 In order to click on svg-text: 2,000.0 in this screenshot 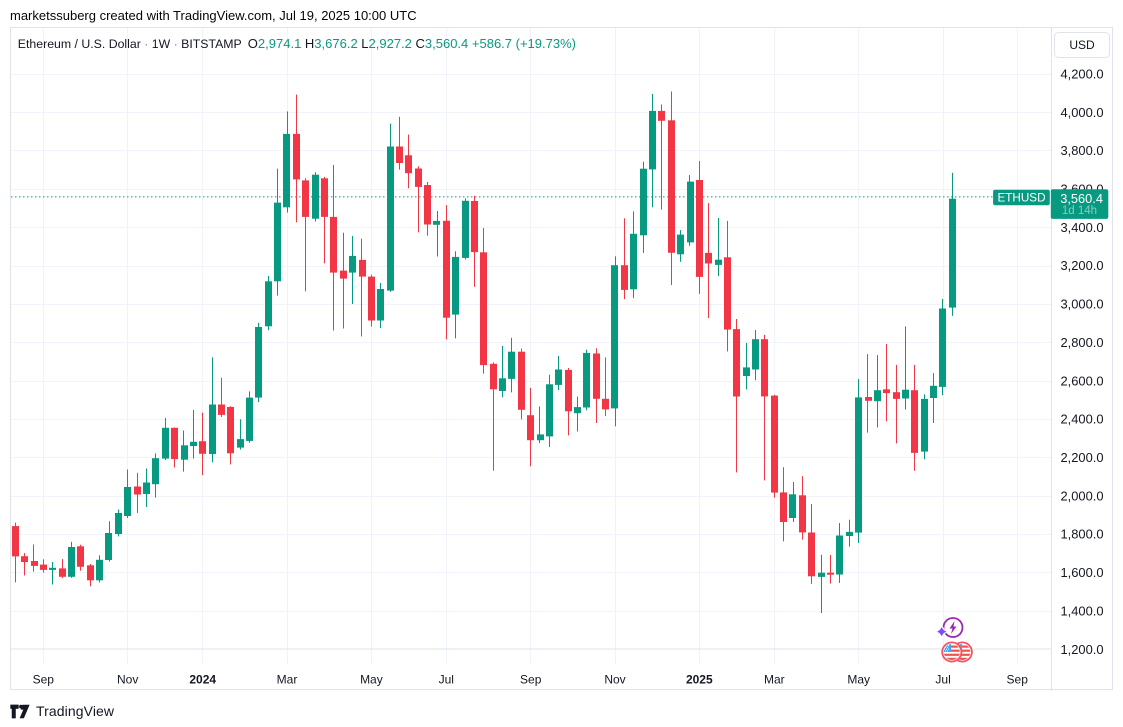, I will do `click(1081, 495)`.